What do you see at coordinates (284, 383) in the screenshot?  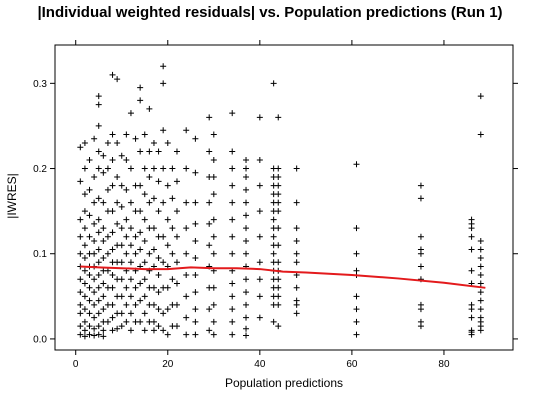 I see `x-axis-label: Population predictions` at bounding box center [284, 383].